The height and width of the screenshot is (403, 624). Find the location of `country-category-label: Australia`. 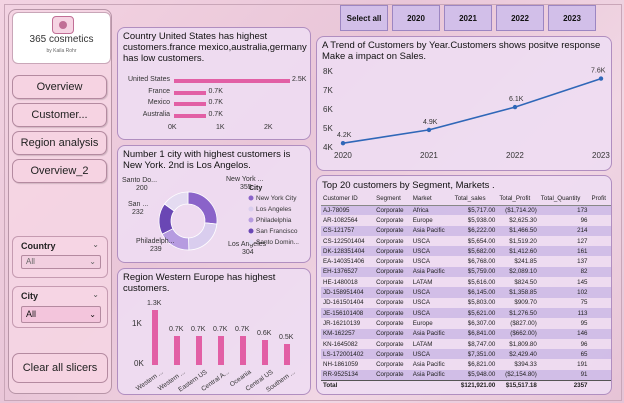

country-category-label: Australia is located at coordinates (156, 114).